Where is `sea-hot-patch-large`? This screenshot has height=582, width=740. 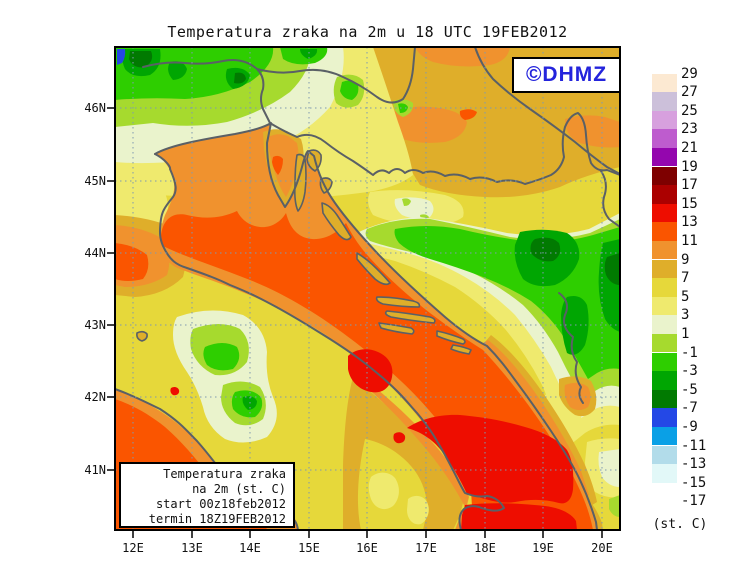 sea-hot-patch-large is located at coordinates (490, 459).